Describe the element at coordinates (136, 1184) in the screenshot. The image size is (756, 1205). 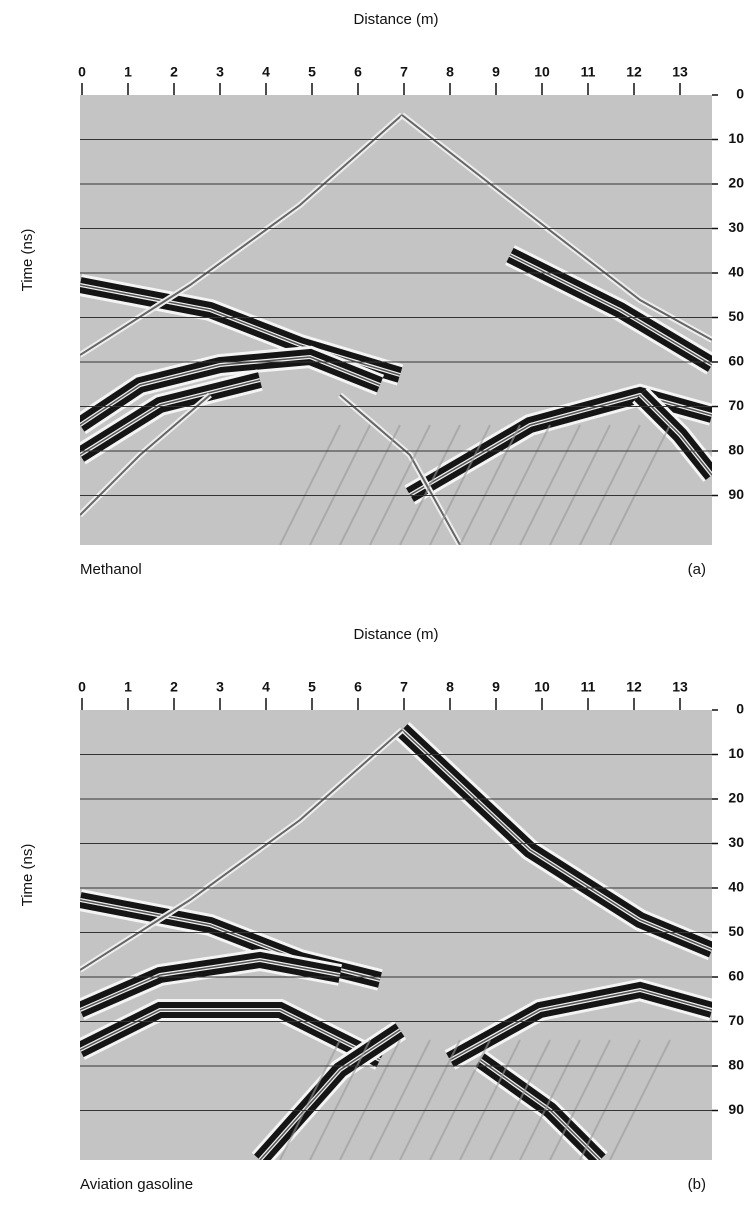
I see `caption: Aviation gasoline` at that location.